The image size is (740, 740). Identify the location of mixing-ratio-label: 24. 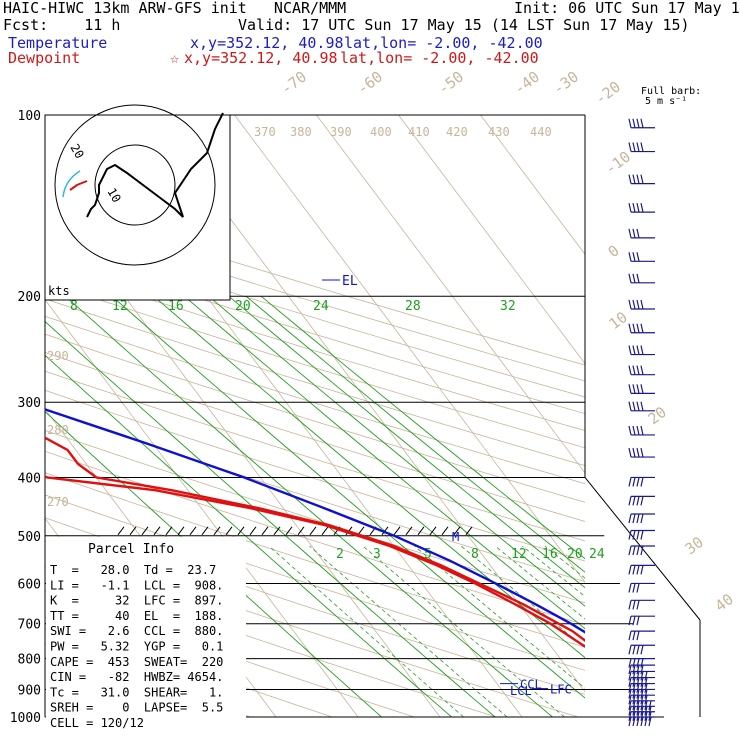
(597, 554).